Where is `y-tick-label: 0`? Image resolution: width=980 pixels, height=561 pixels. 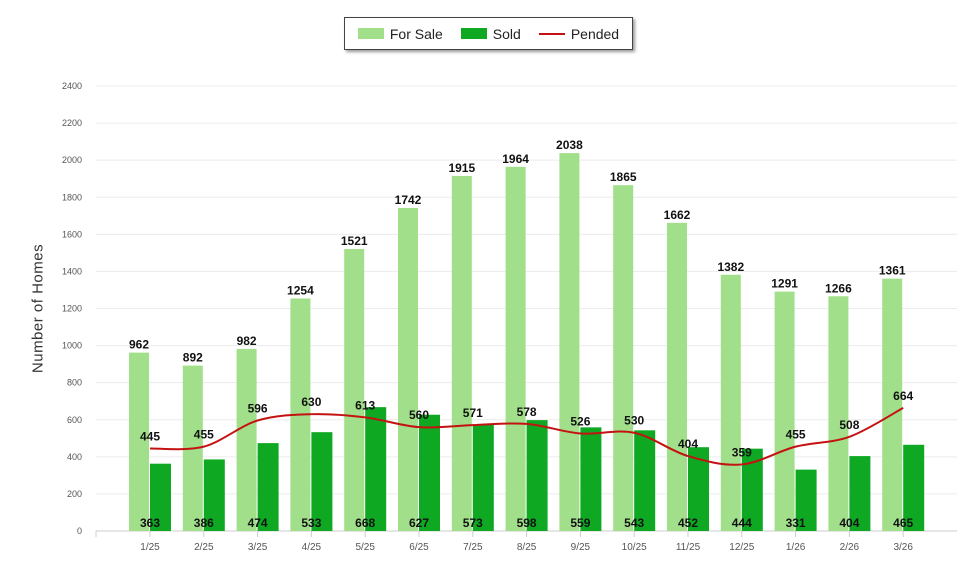
y-tick-label: 0 is located at coordinates (79, 531).